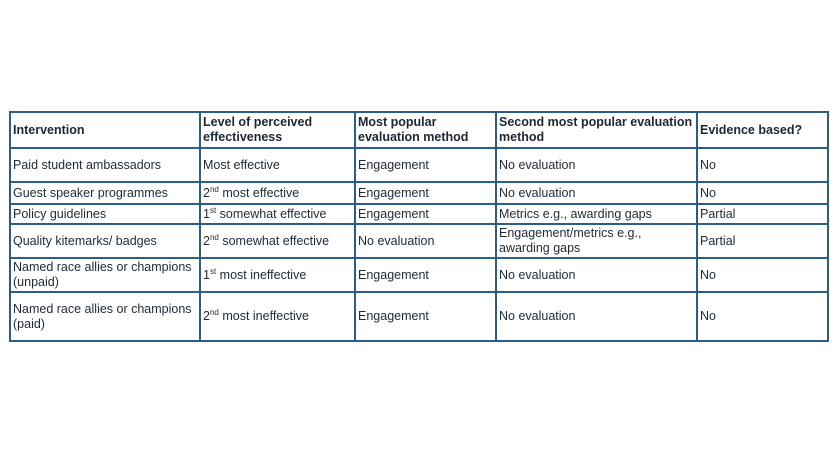  What do you see at coordinates (277, 214) in the screenshot?
I see `cell-level: 1st somewhat effective` at bounding box center [277, 214].